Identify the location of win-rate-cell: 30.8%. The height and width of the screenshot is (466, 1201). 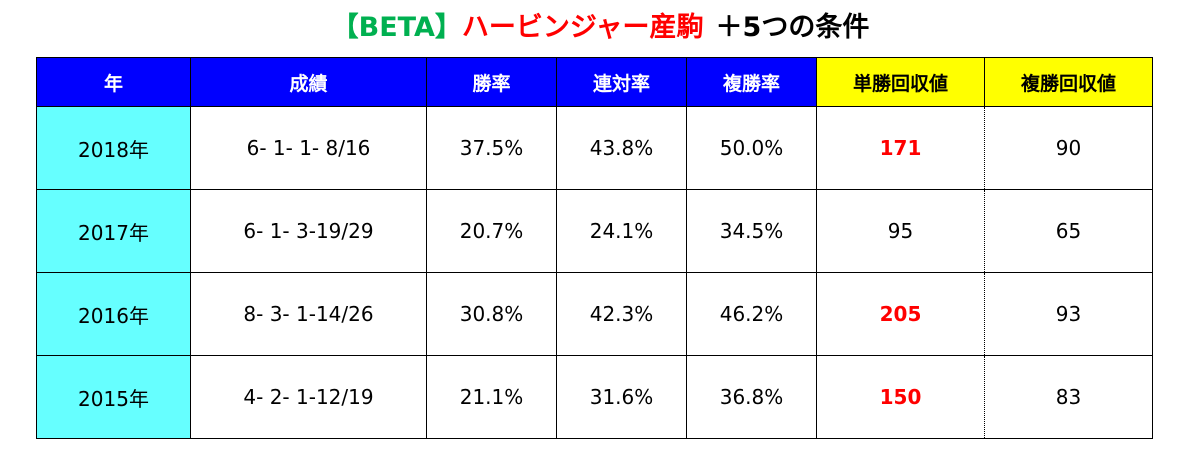
(491, 314).